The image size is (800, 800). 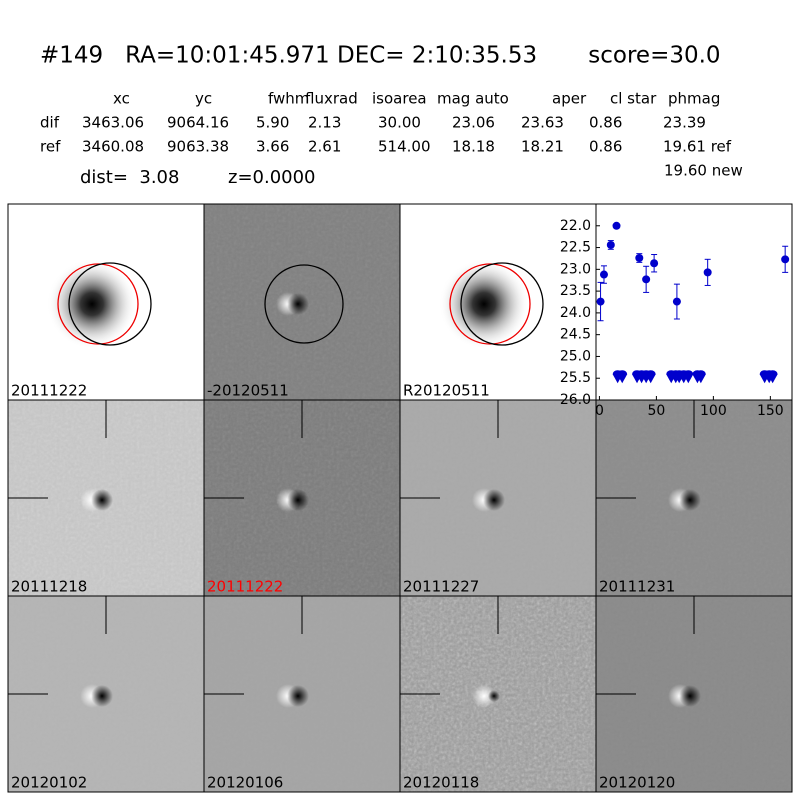 I want to click on cell: 514.00, so click(x=404, y=147).